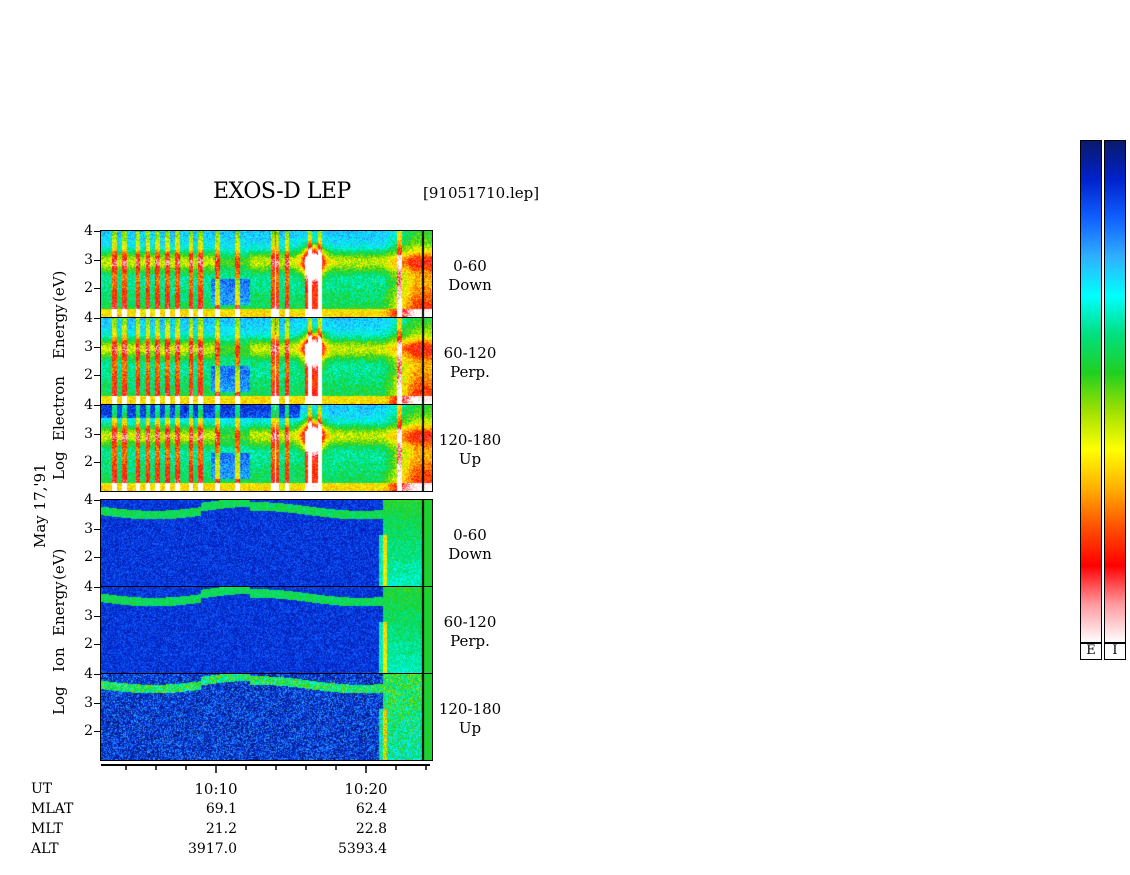  I want to click on x-tick-label-1010: 10:10, so click(216, 789).